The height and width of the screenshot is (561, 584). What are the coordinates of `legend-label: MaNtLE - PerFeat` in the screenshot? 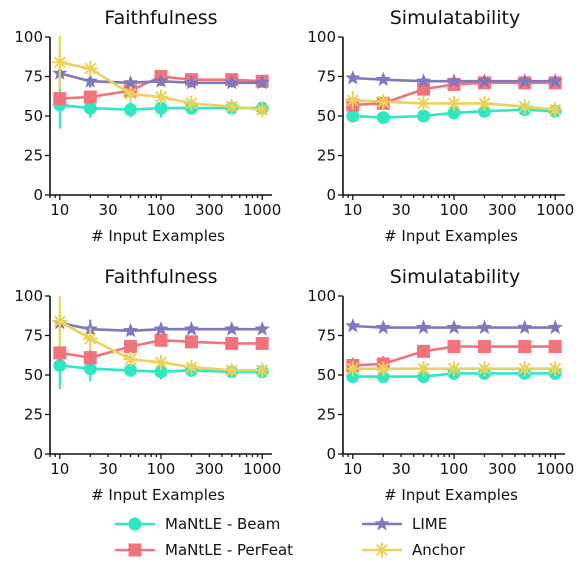 It's located at (229, 550).